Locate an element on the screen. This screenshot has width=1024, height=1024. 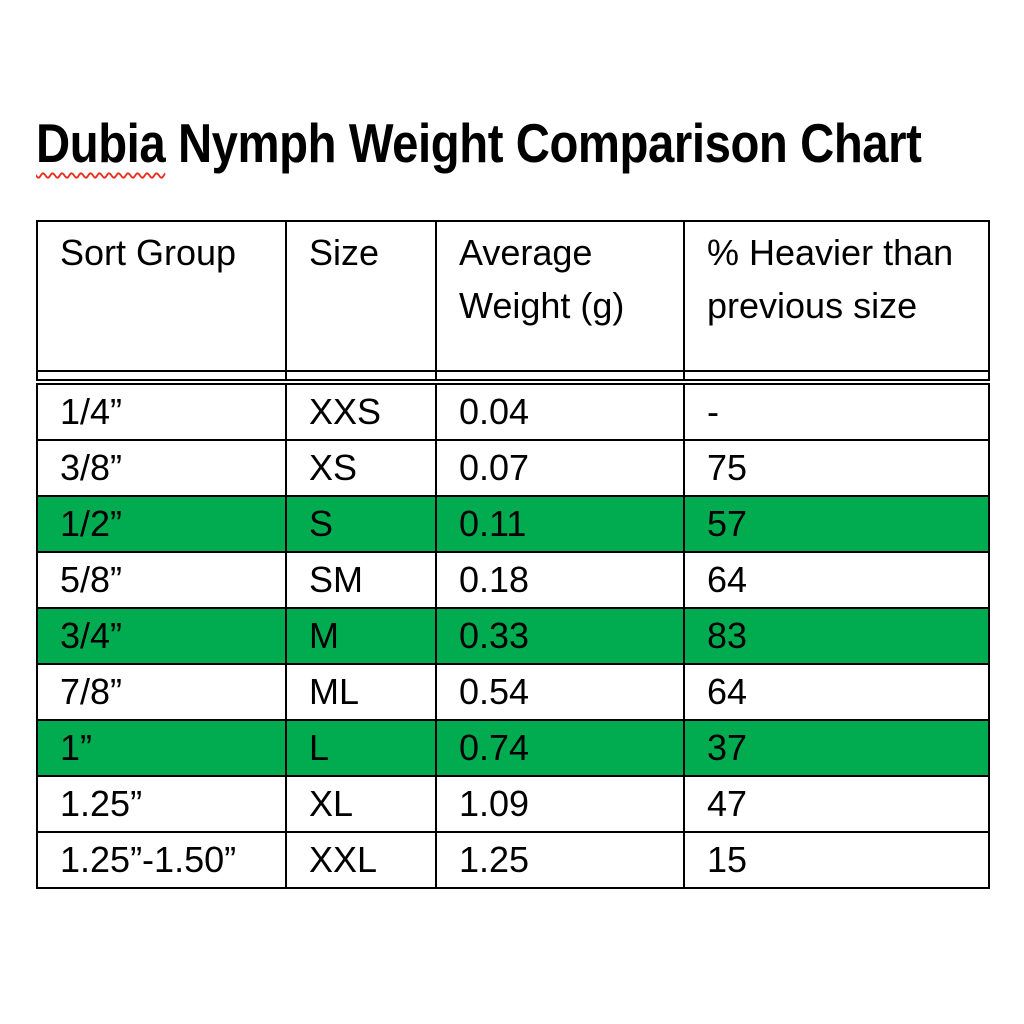
cell-pct-heavier: - is located at coordinates (836, 411).